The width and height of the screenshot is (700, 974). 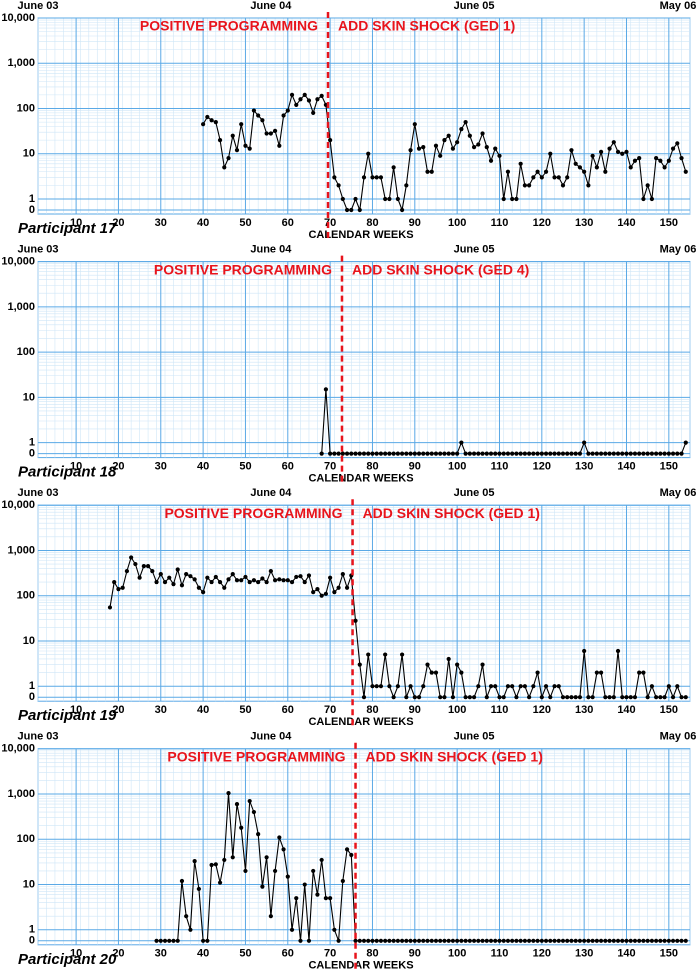 What do you see at coordinates (26, 352) in the screenshot?
I see `y-tick-label: 100` at bounding box center [26, 352].